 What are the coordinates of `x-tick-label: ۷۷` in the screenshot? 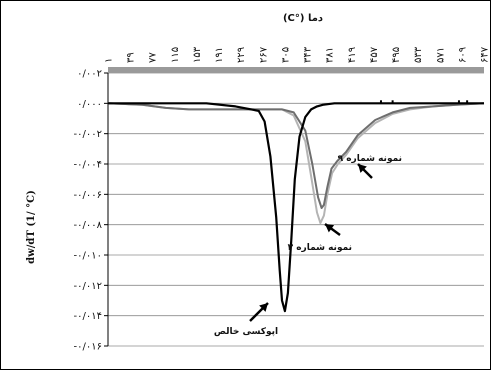 It's located at (153, 57).